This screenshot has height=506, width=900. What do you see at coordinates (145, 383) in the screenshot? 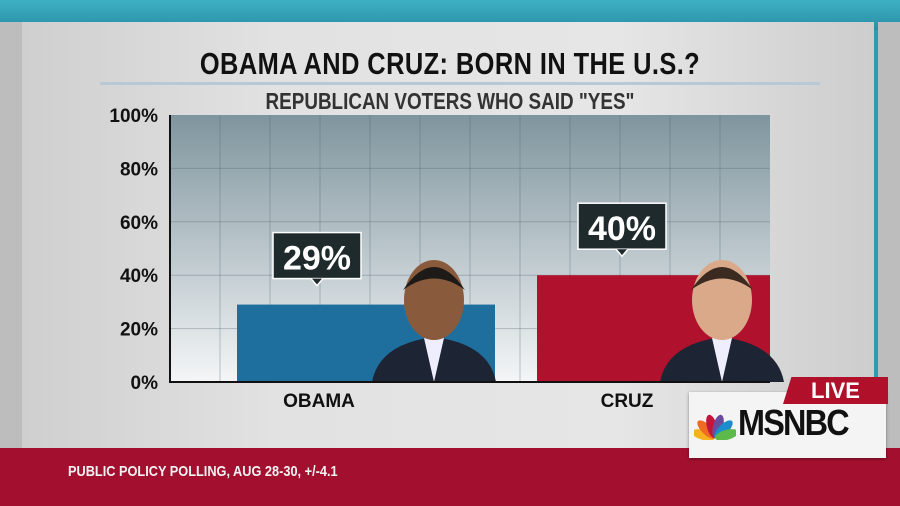
I see `y-tick-label: 0%` at bounding box center [145, 383].